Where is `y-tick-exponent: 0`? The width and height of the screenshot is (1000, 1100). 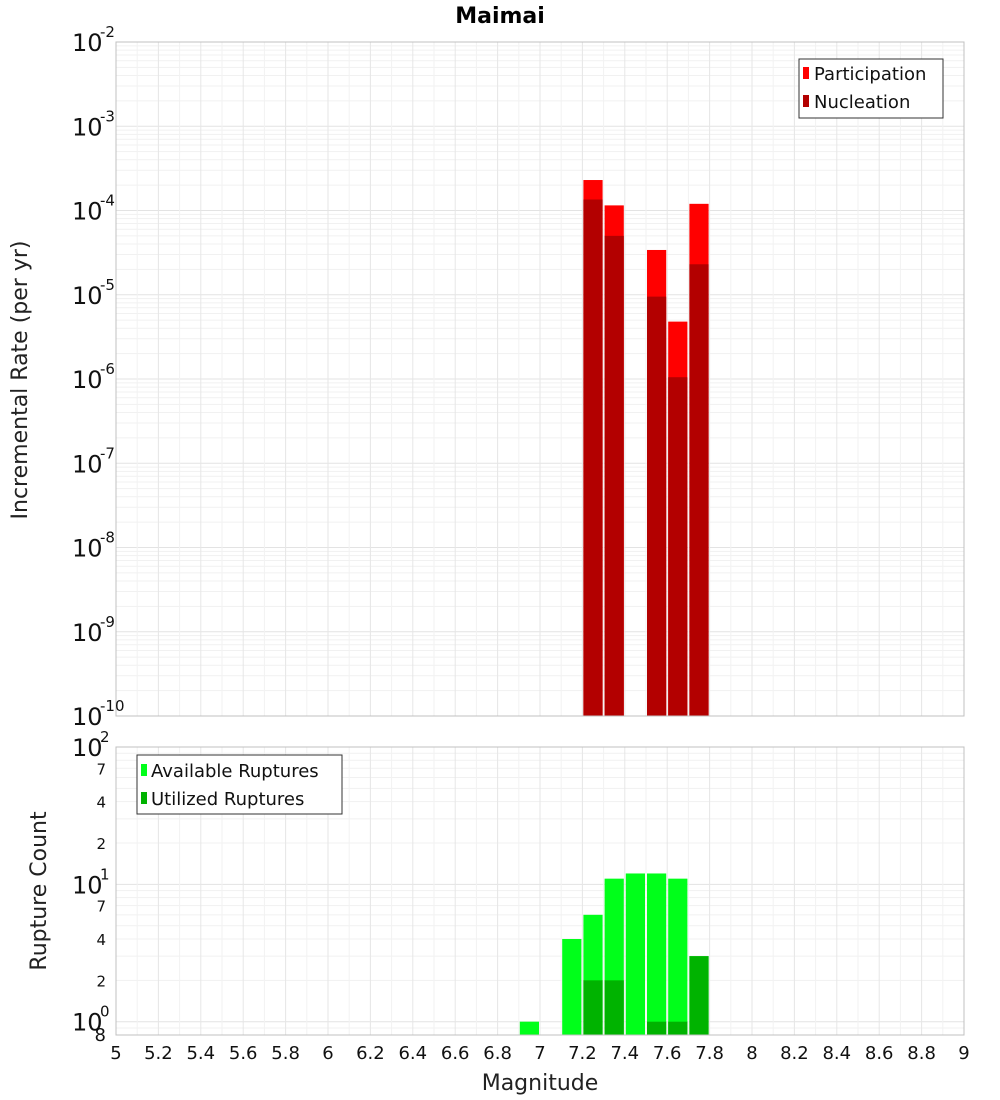 y-tick-exponent: 0 is located at coordinates (105, 1012).